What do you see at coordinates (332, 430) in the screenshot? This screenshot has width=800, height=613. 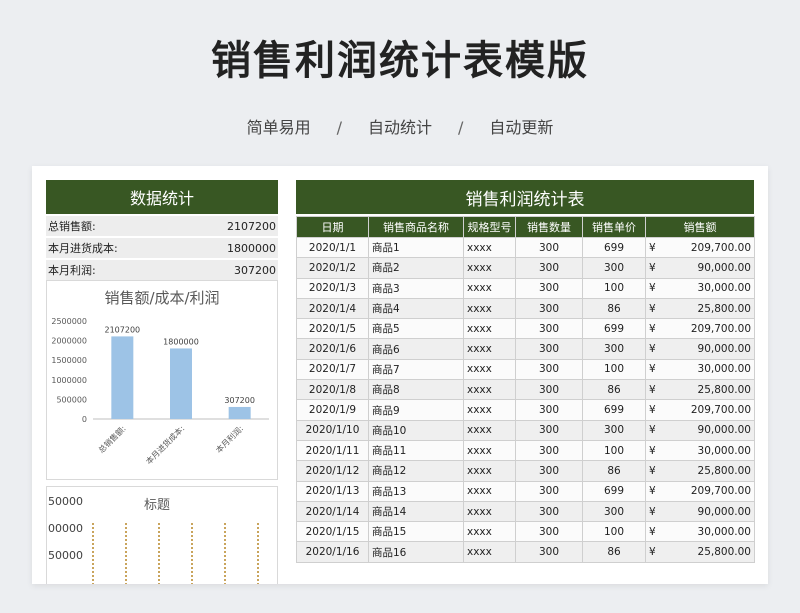 I see `cell-date: 2020/1/10` at bounding box center [332, 430].